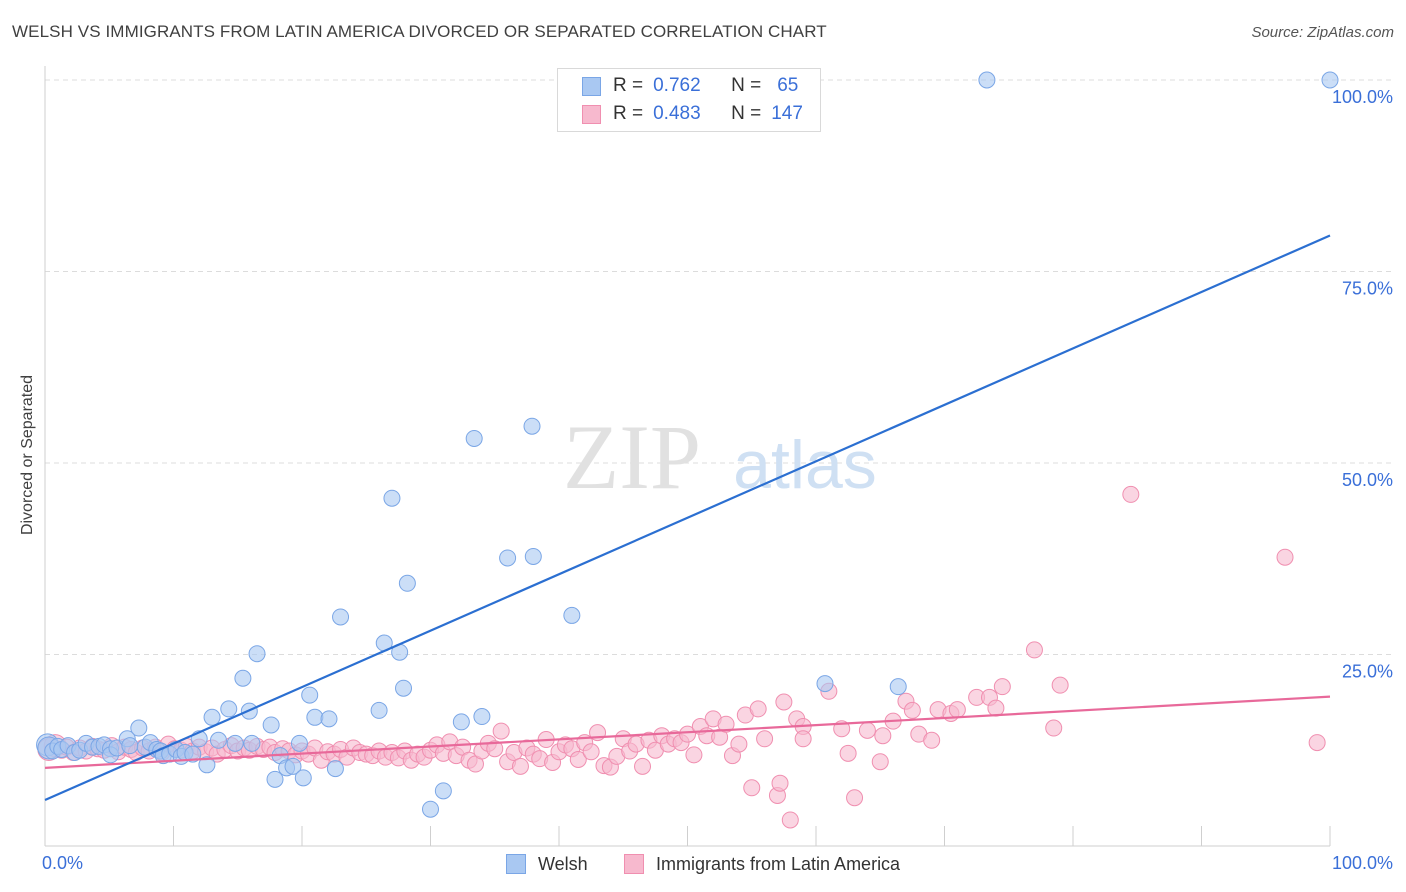 Image resolution: width=1406 pixels, height=892 pixels. I want to click on latam-trend-line, so click(687, 732).